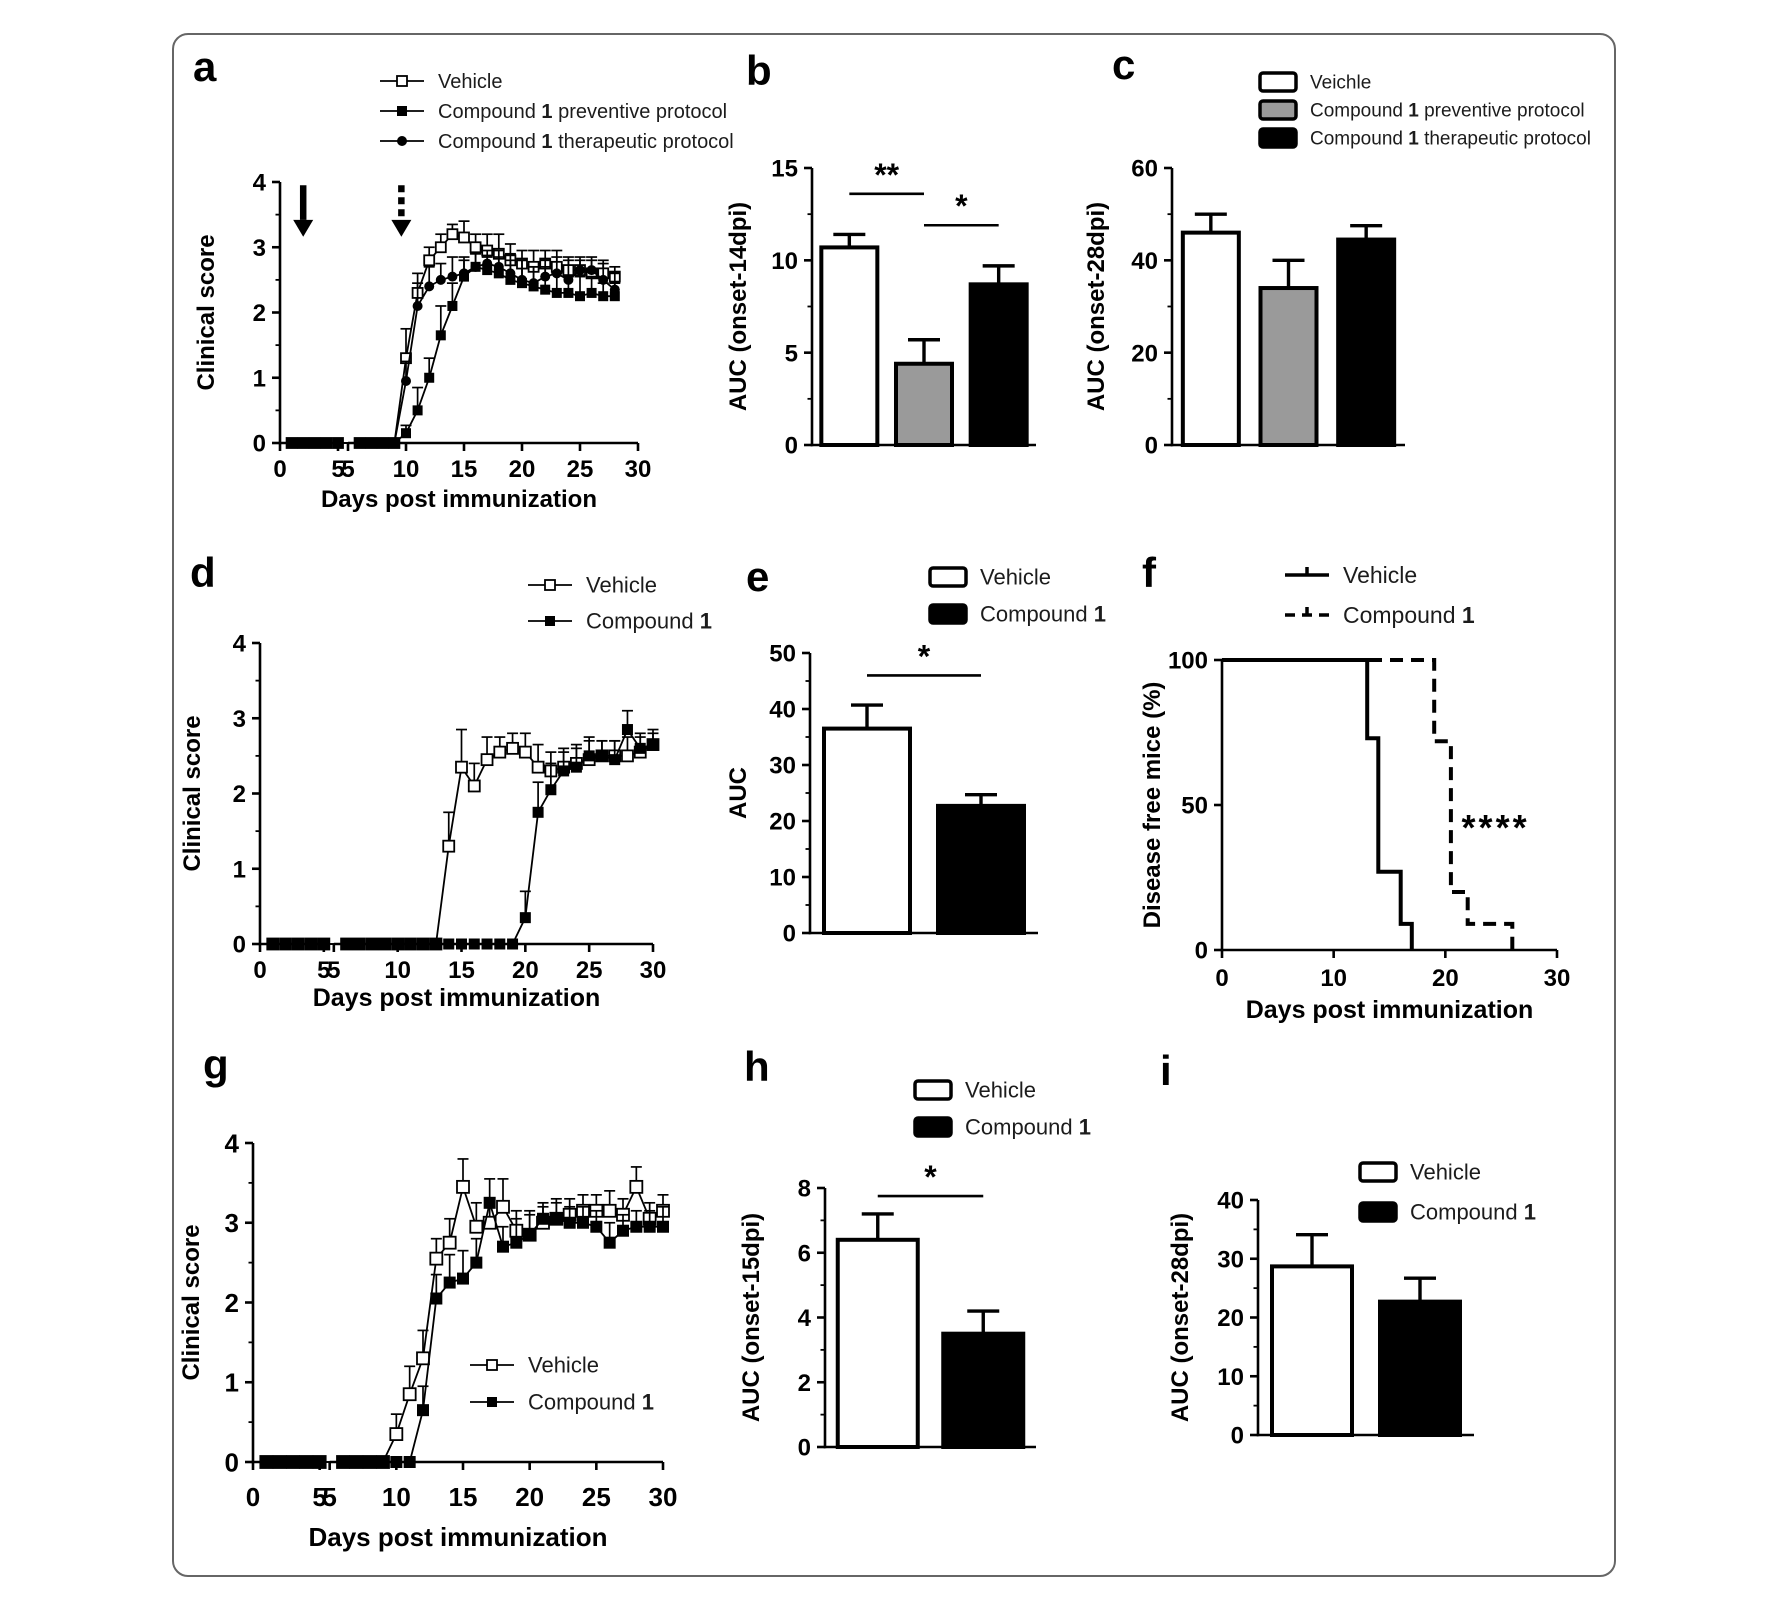 Image resolution: width=1785 pixels, height=1605 pixels. Describe the element at coordinates (260, 183) in the screenshot. I see `svg-text: 4` at that location.